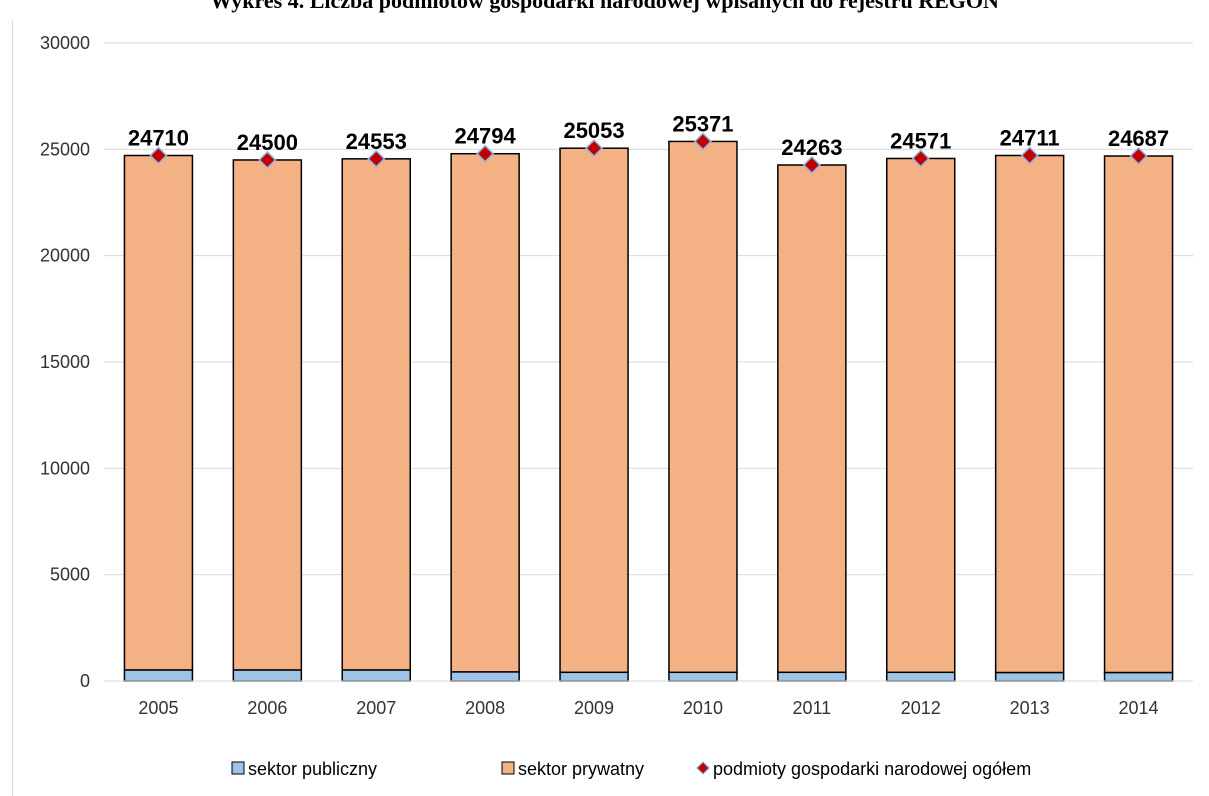 The height and width of the screenshot is (796, 1209). I want to click on data-label: 25371, so click(702, 123).